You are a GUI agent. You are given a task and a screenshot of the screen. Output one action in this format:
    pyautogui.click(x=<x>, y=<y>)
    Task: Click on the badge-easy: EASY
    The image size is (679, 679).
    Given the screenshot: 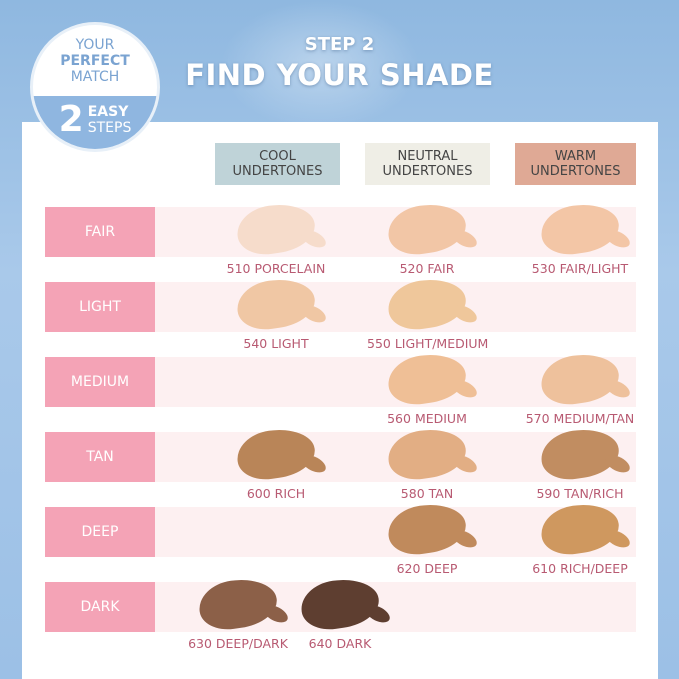 What is the action you would take?
    pyautogui.click(x=108, y=112)
    